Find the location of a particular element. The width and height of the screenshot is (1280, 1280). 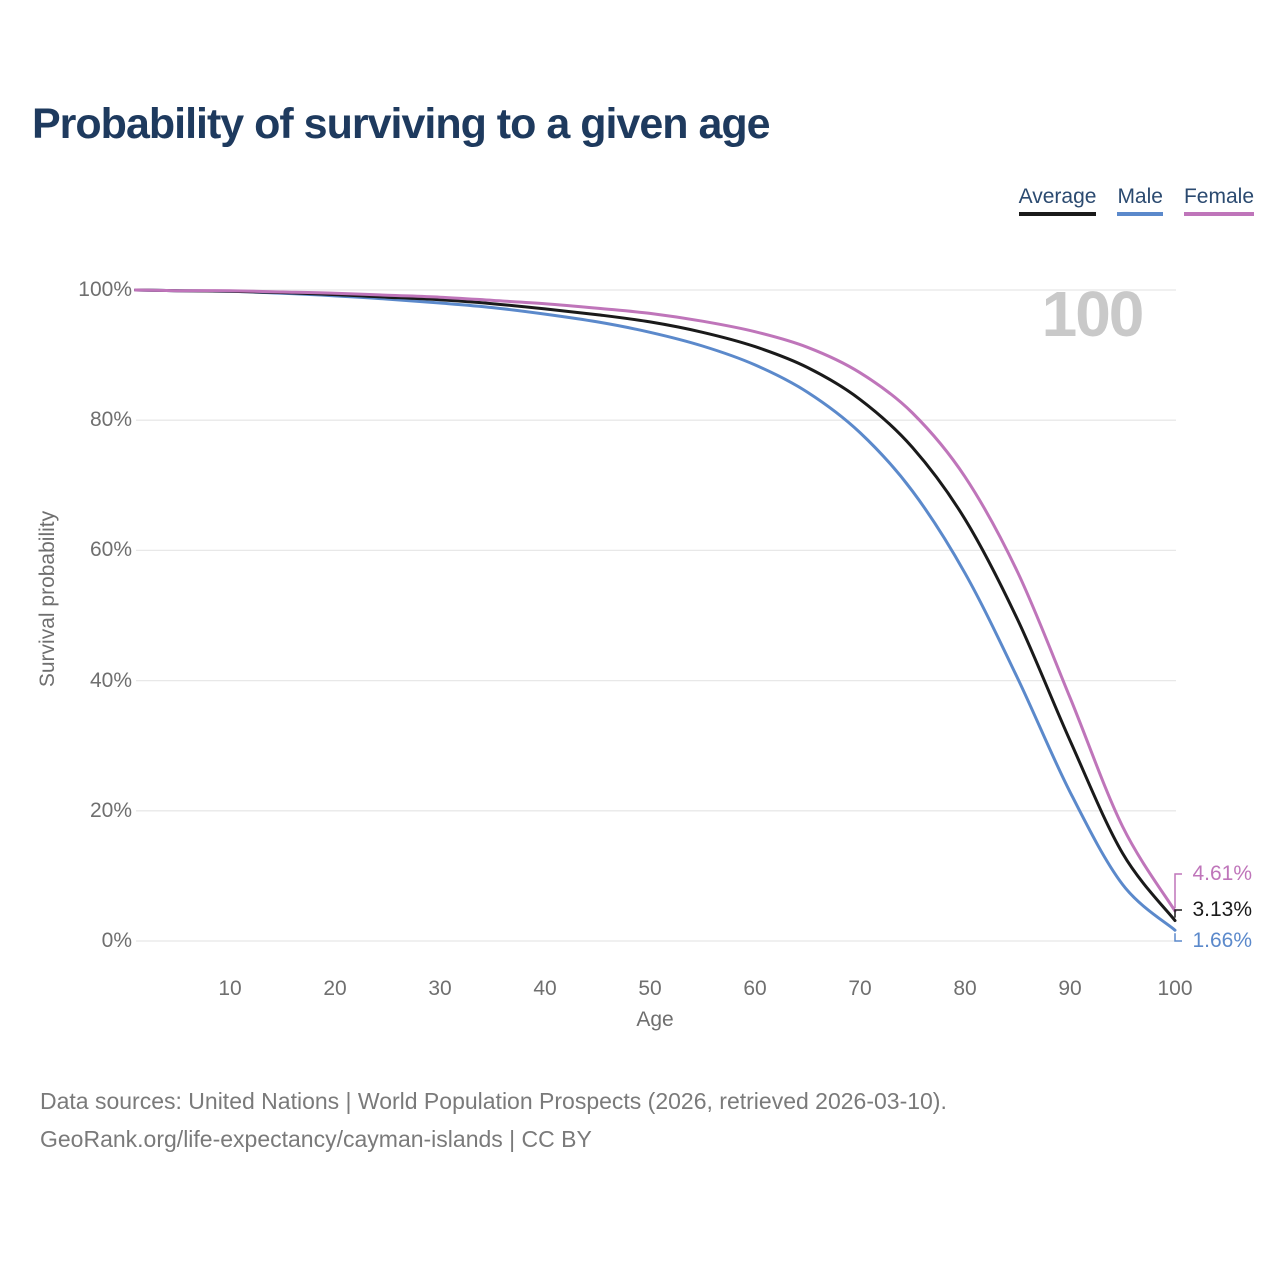

y-tick-0%: 0% is located at coordinates (116, 940).